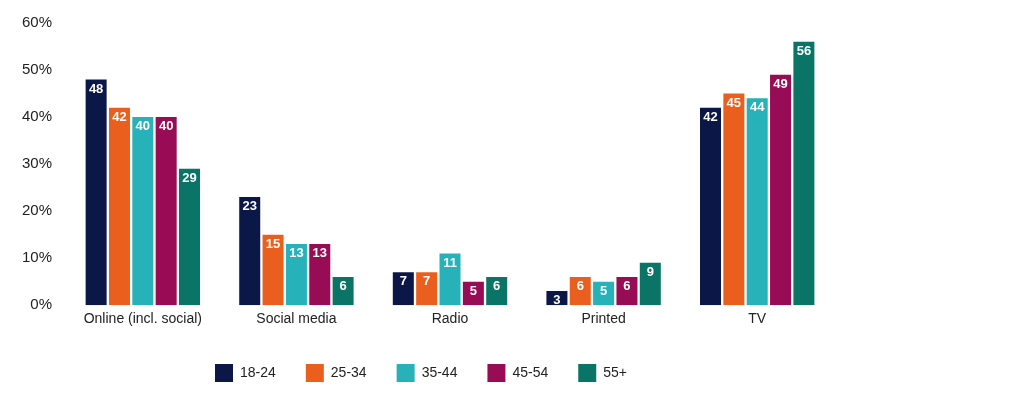 The image size is (1024, 402). What do you see at coordinates (804, 50) in the screenshot?
I see `data-label: 56` at bounding box center [804, 50].